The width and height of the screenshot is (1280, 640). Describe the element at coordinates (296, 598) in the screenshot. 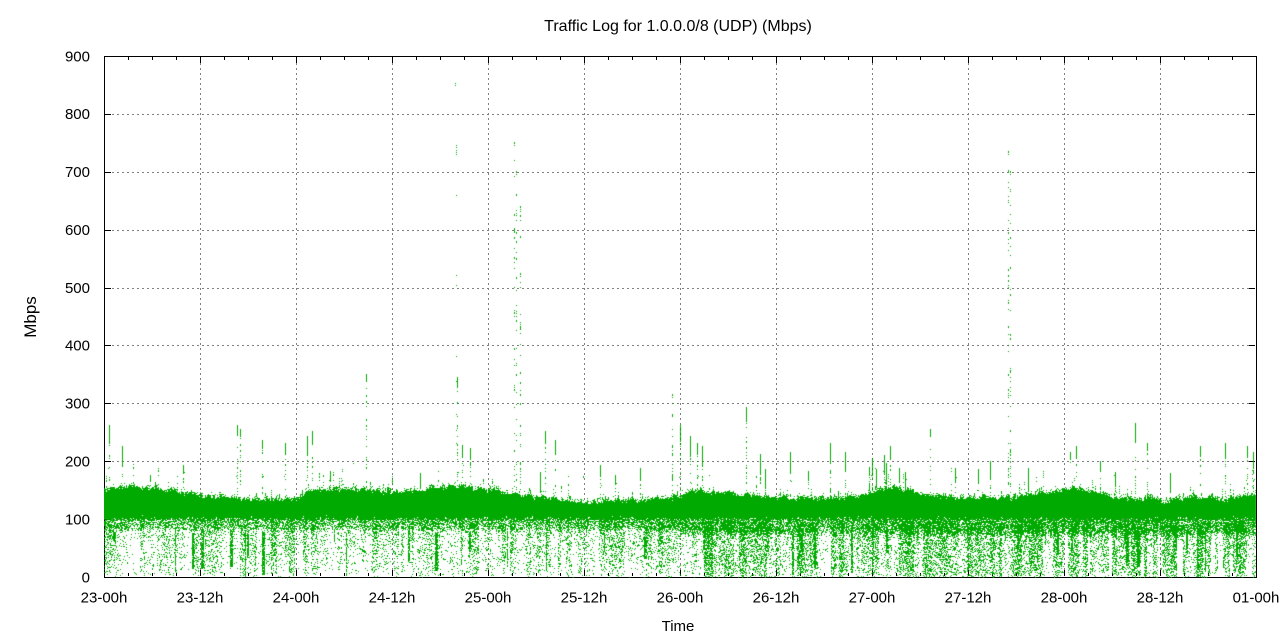

I see `svg-text: 24-00h` at that location.